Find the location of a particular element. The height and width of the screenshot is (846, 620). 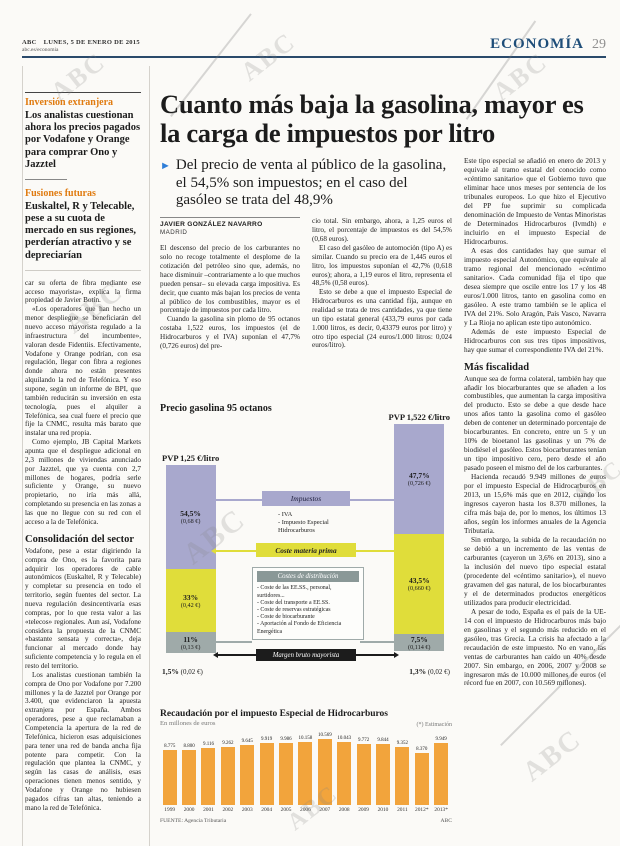

materia-arrow-right is located at coordinates (378, 550).